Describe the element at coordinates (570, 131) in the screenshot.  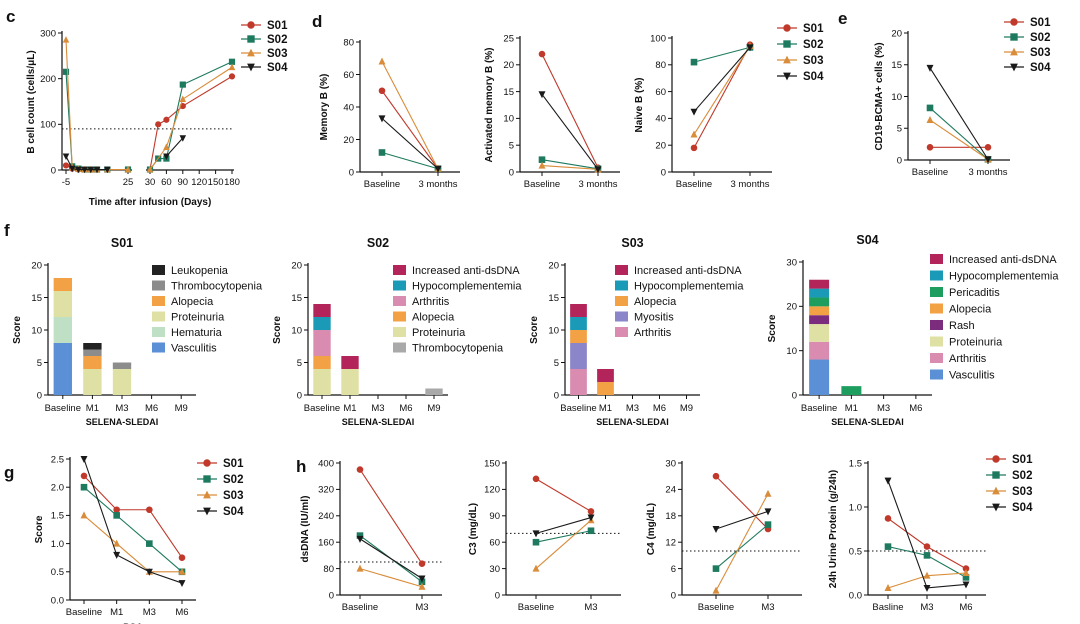
I see `series-line-s04` at that location.